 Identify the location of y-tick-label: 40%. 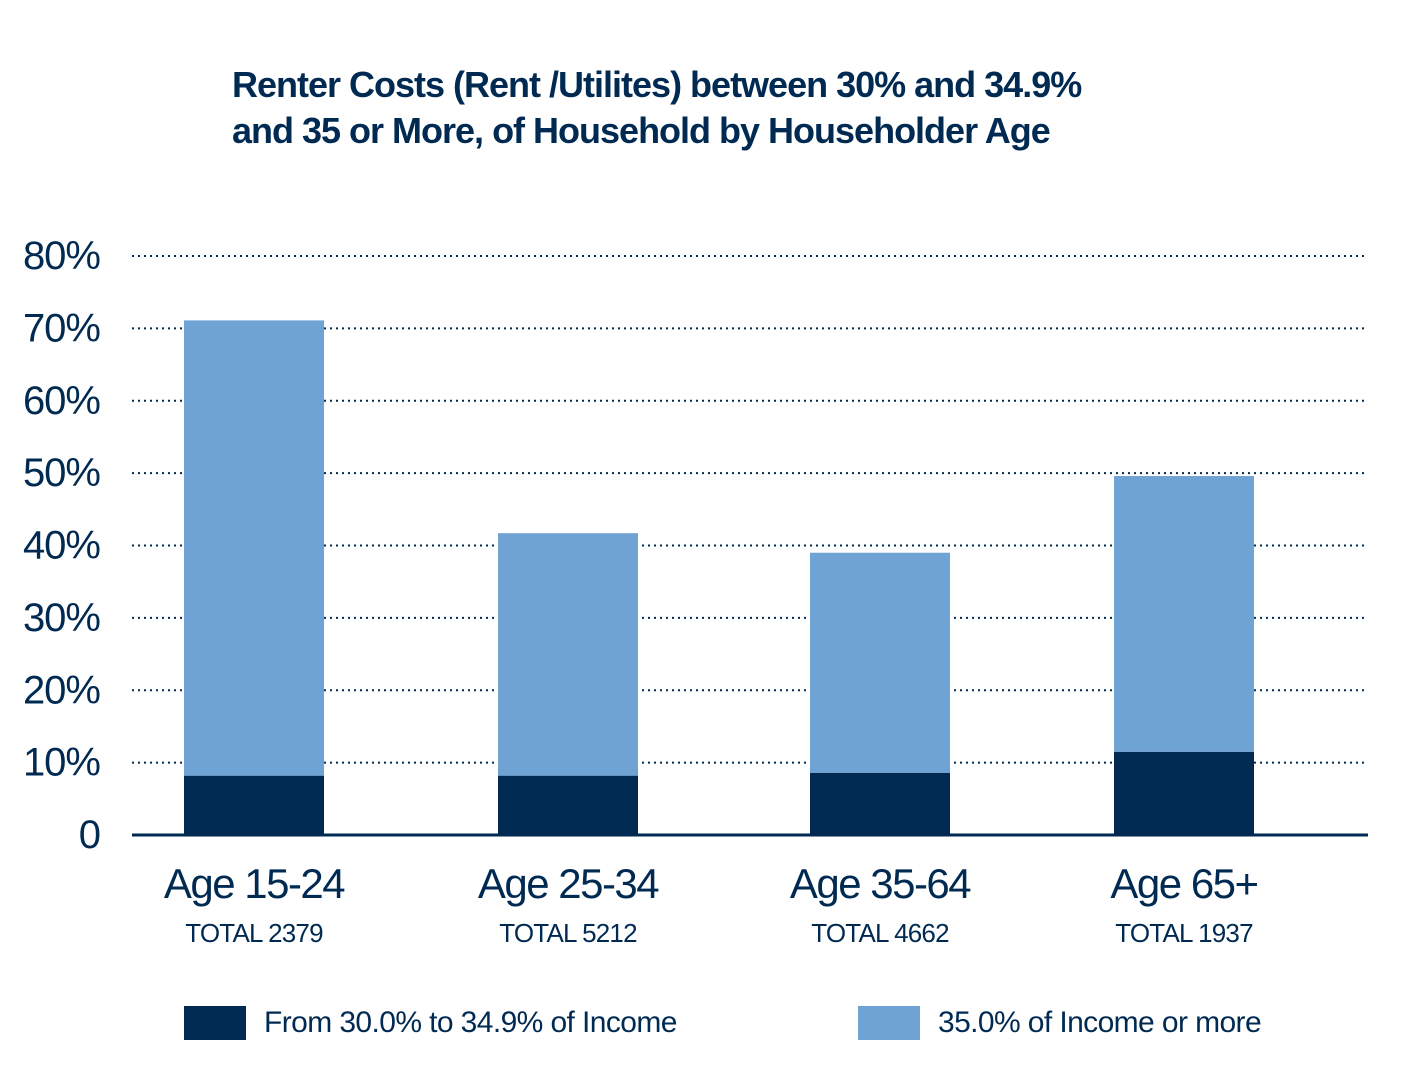
(61, 546).